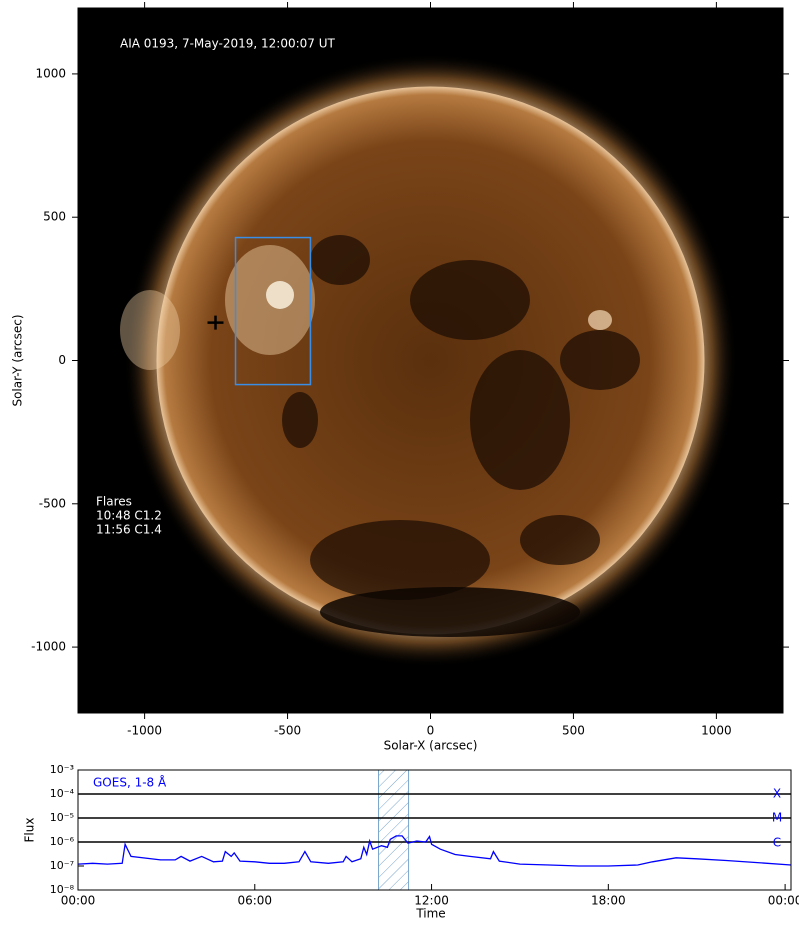 Image resolution: width=799 pixels, height=939 pixels. What do you see at coordinates (430, 914) in the screenshot?
I see `x-axis-label: Time` at bounding box center [430, 914].